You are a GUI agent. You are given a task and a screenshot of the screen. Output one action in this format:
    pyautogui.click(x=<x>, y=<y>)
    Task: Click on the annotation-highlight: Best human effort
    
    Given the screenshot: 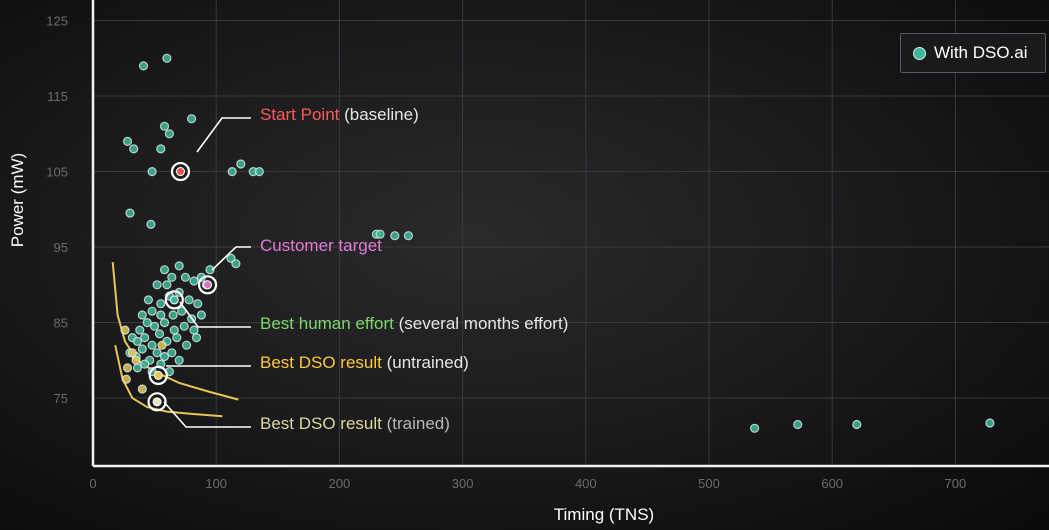 What is the action you would take?
    pyautogui.click(x=327, y=323)
    